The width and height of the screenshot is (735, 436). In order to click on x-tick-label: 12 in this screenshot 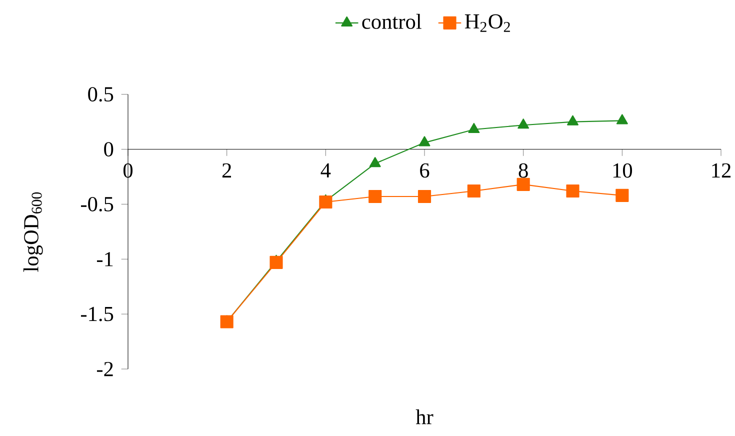, I will do `click(721, 170)`.